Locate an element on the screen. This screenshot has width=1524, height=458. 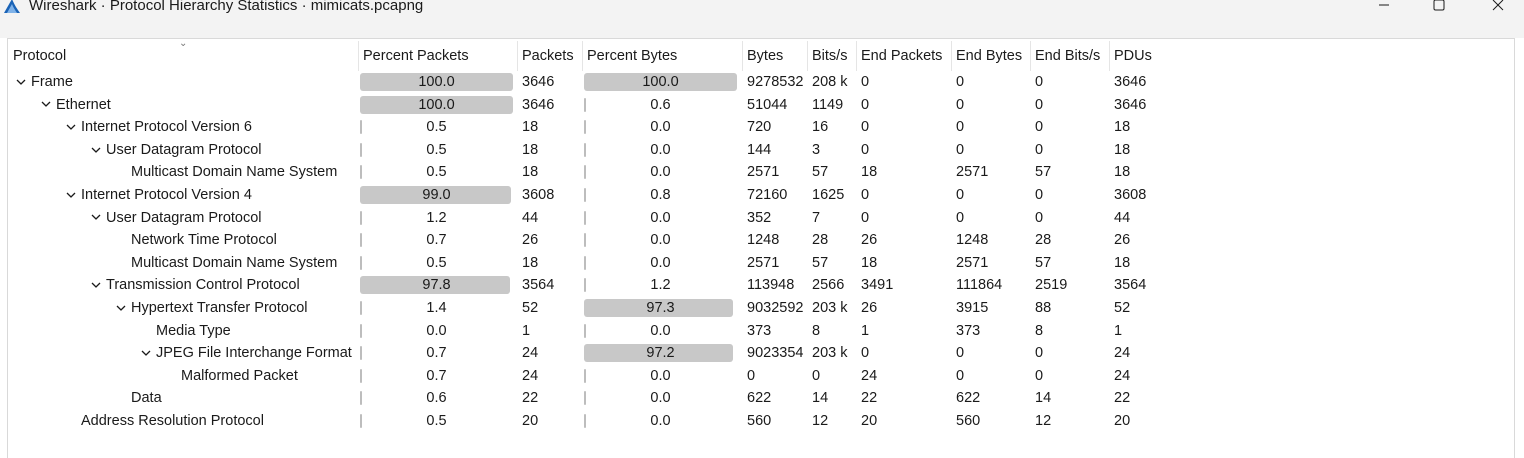
close-button is located at coordinates (1498, 8).